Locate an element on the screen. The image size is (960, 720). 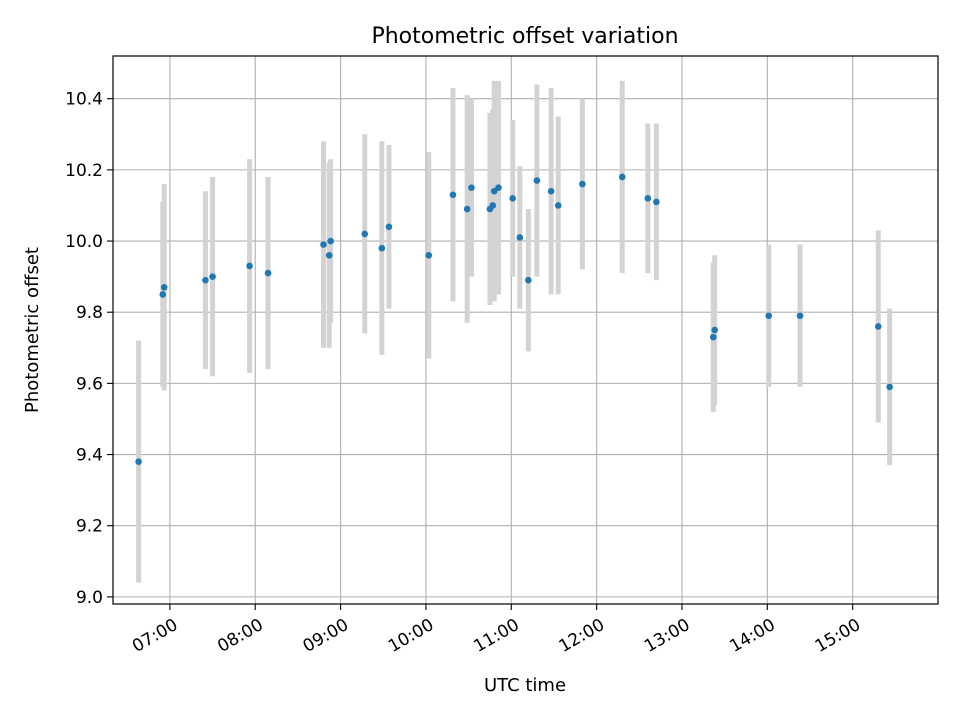
y-tick-label: 9.6 is located at coordinates (89, 384).